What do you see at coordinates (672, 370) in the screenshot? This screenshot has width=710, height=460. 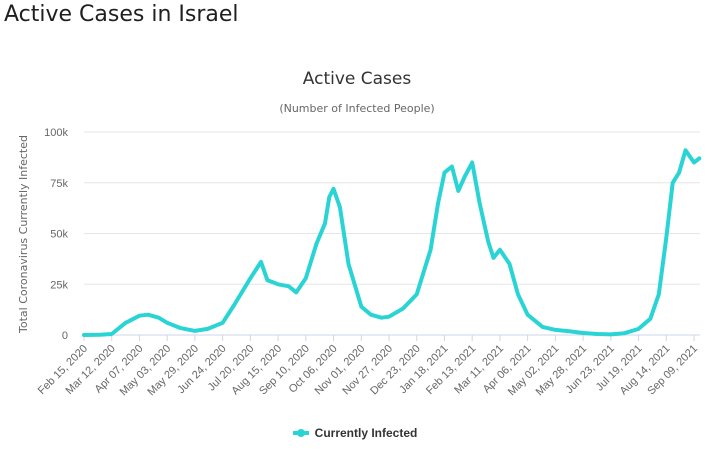 I see `x-tick-label: Sep 09, 2021` at bounding box center [672, 370].